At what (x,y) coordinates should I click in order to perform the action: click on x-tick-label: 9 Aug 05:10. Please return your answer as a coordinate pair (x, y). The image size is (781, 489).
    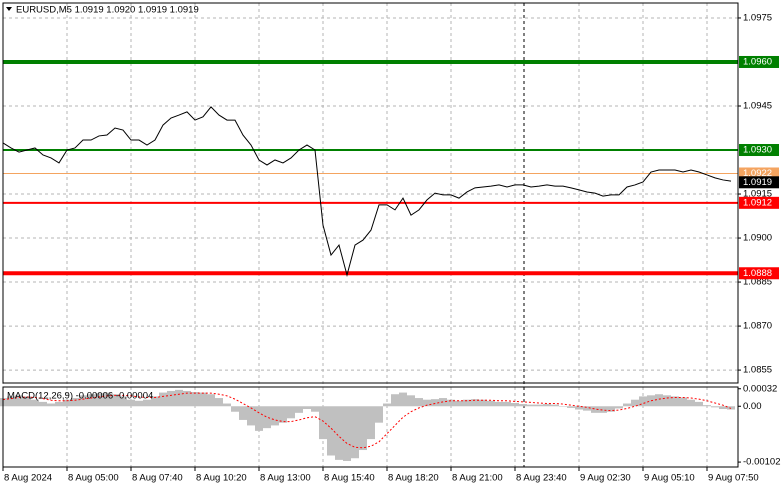
    Looking at the image, I should click on (669, 478).